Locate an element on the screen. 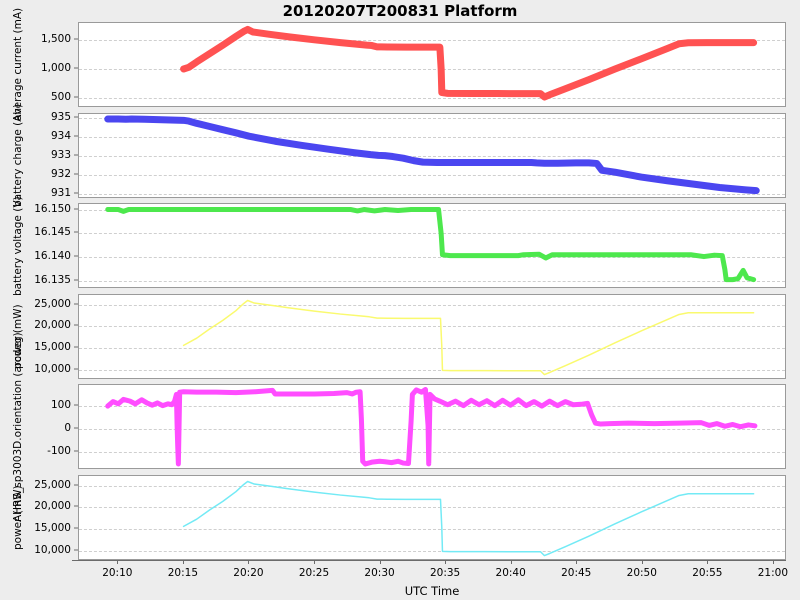  plot-panel-orientation is located at coordinates (432, 426).